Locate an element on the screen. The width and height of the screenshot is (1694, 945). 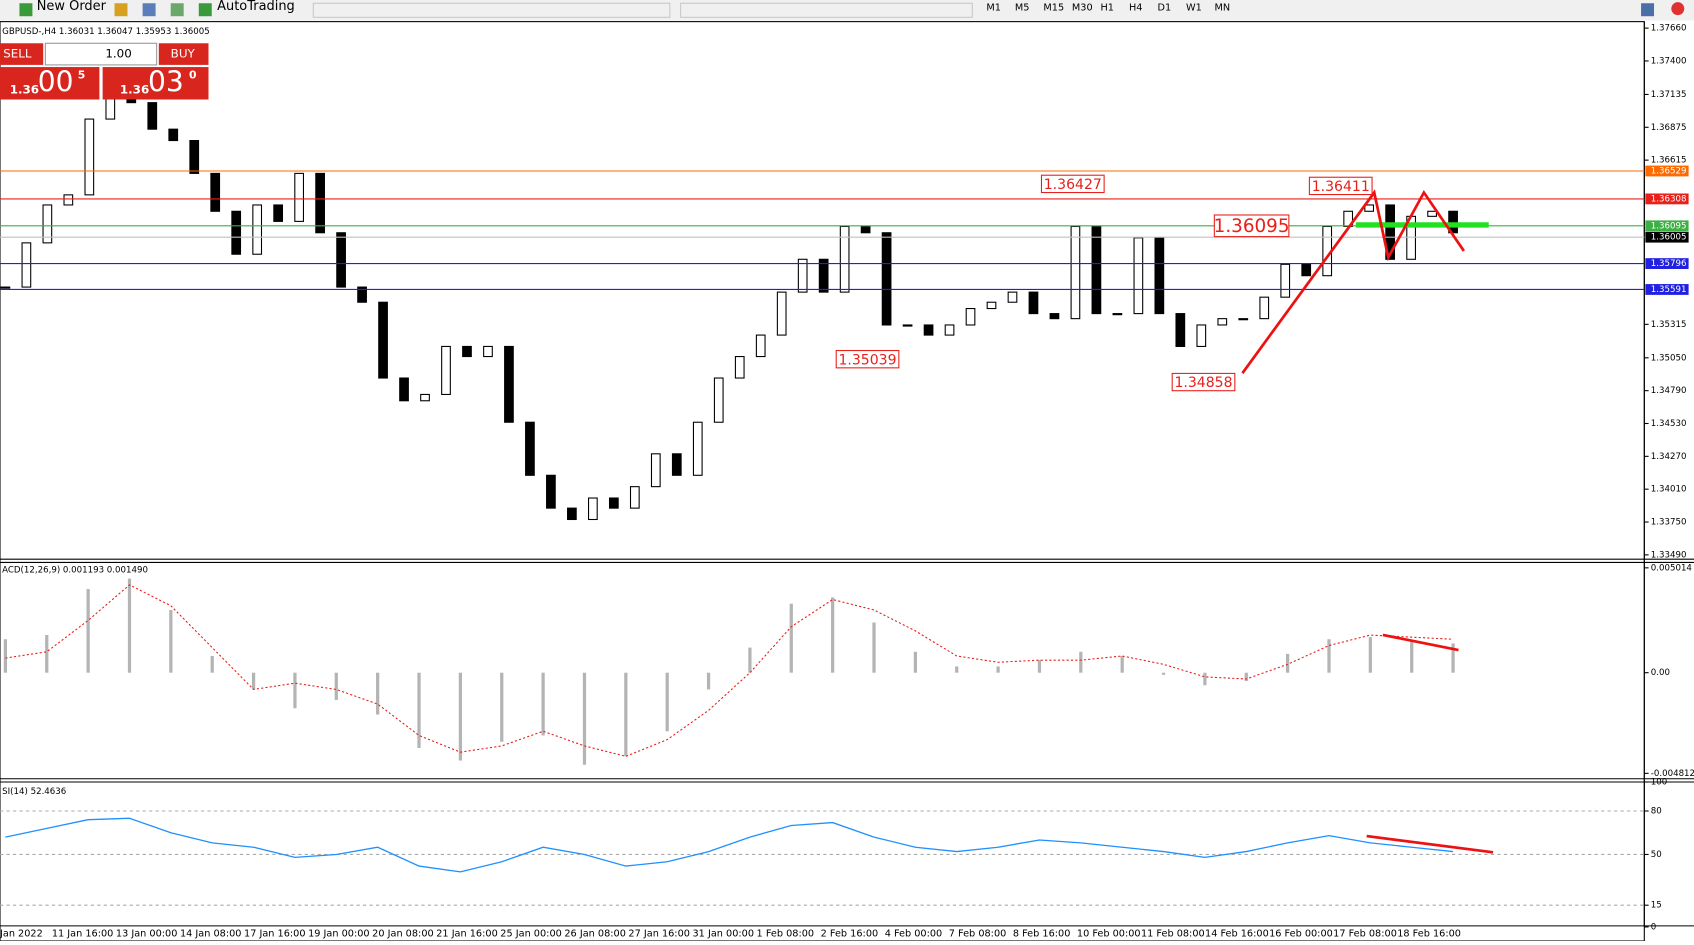
autotrading-icon is located at coordinates (205, 10).